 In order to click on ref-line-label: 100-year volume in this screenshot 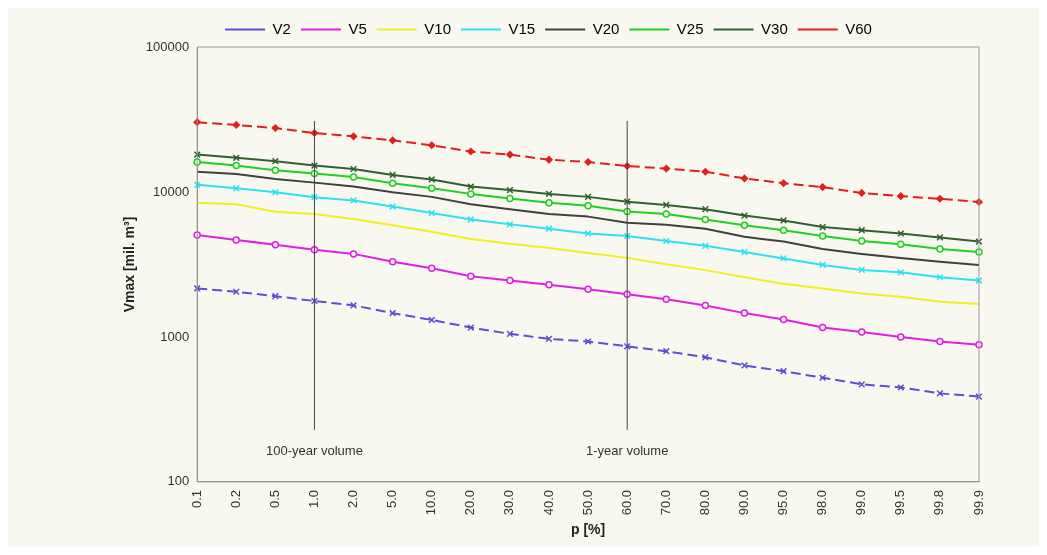, I will do `click(314, 451)`.